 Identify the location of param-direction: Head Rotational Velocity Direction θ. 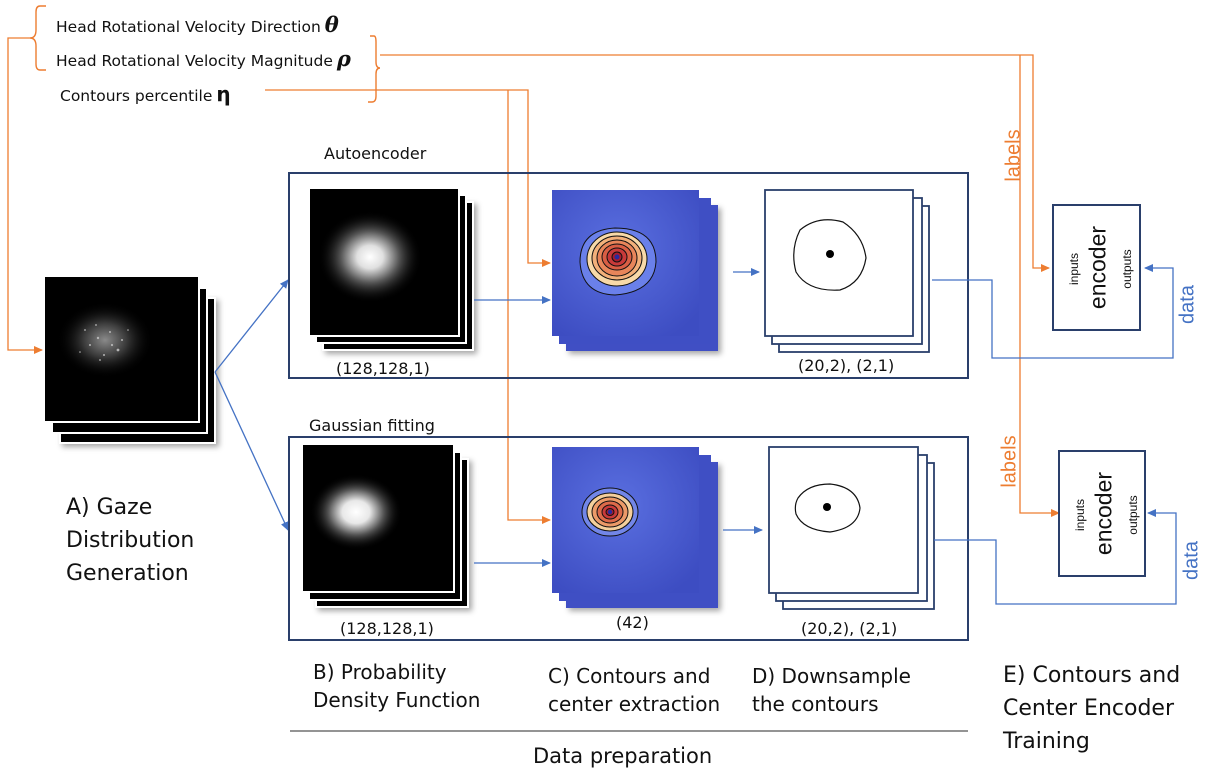
(197, 24).